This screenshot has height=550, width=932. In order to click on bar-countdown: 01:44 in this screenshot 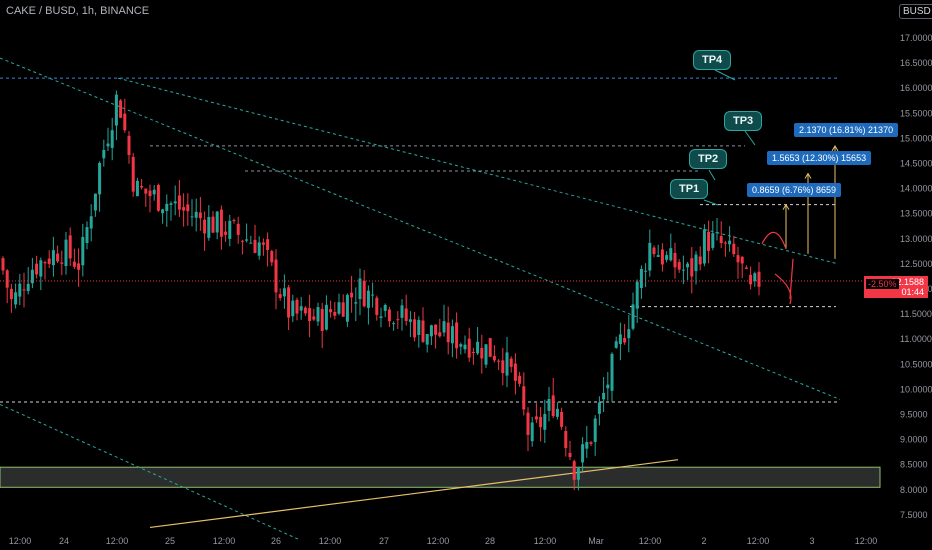, I will do `click(912, 292)`.